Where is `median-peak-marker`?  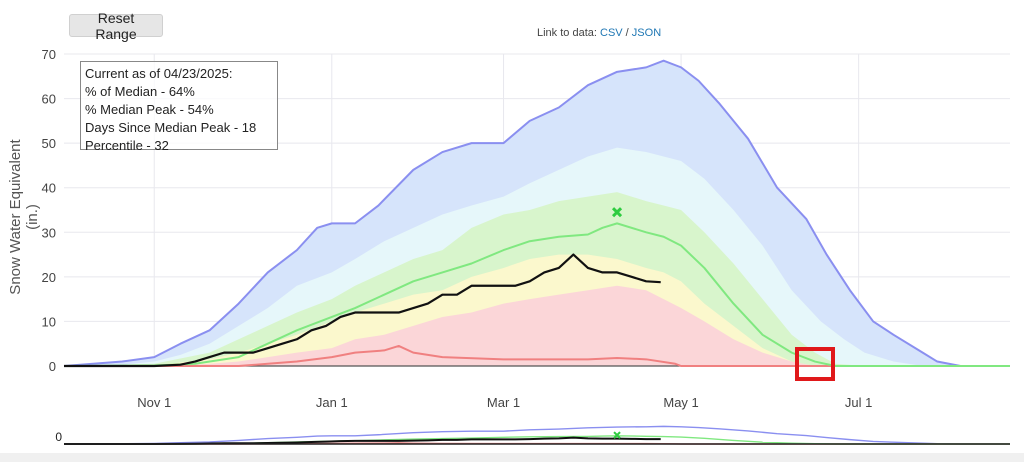
median-peak-marker is located at coordinates (617, 212).